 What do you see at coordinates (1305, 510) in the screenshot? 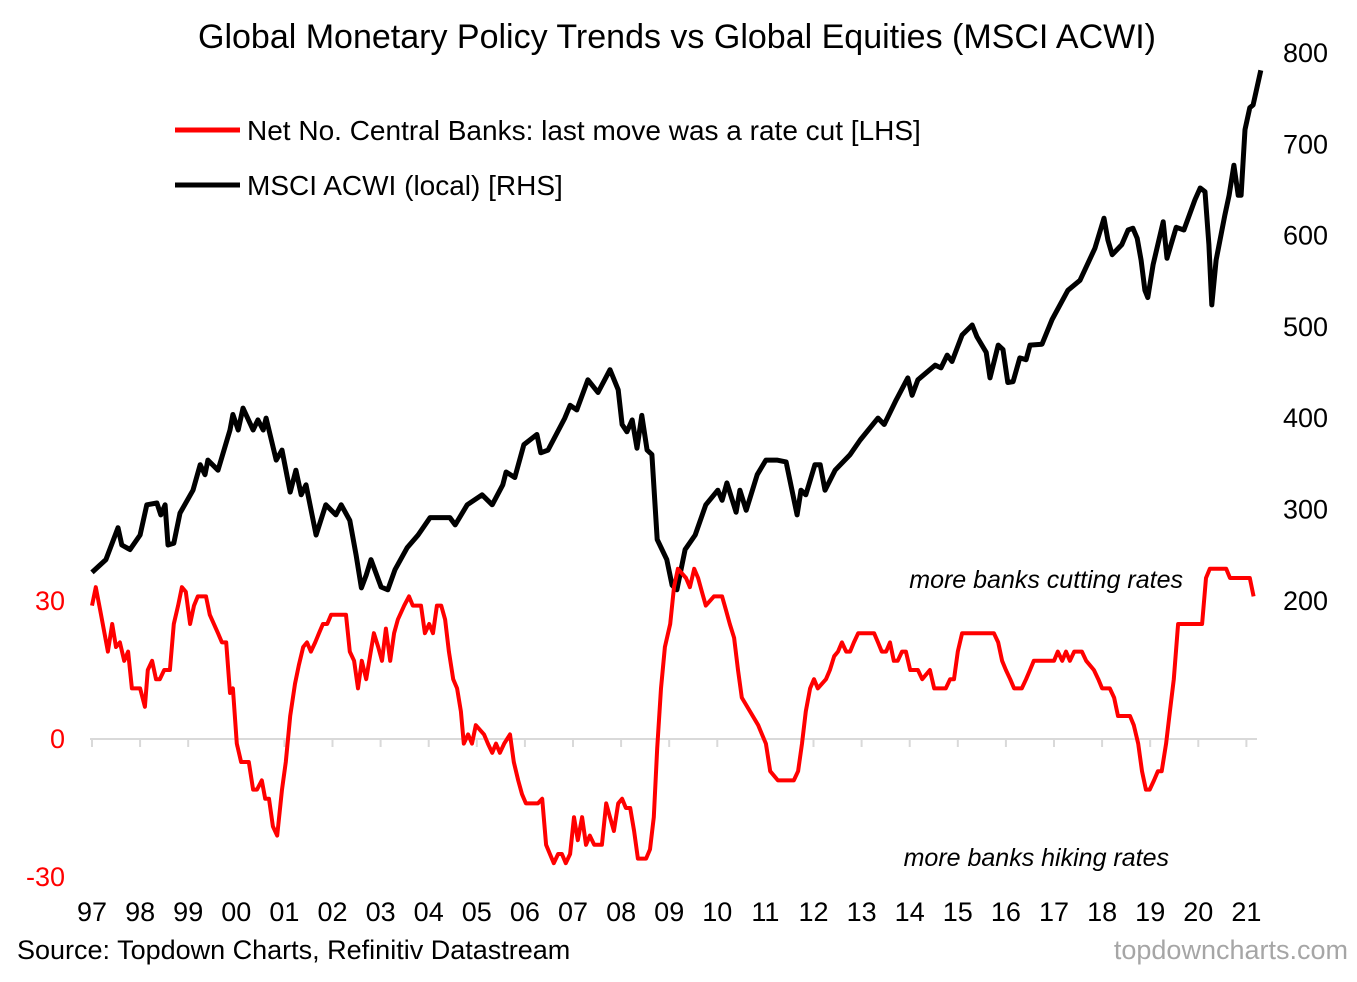
I see `right-tick-label: 300` at bounding box center [1305, 510].